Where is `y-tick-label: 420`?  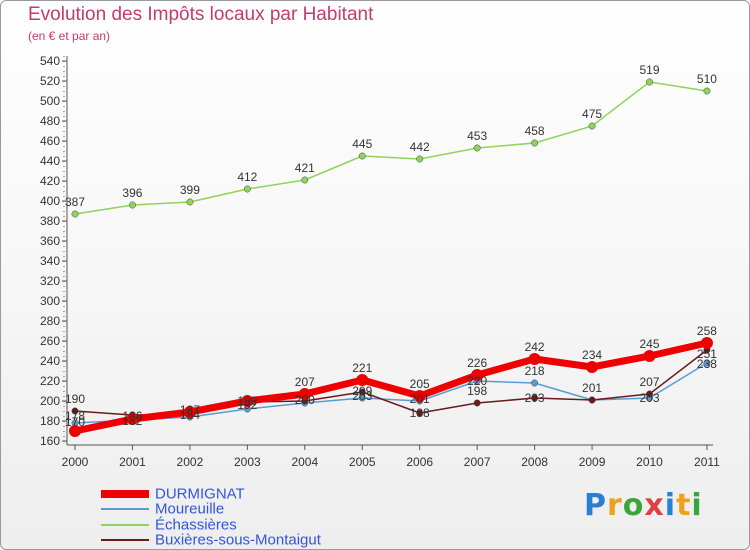
y-tick-label: 420 is located at coordinates (50, 181).